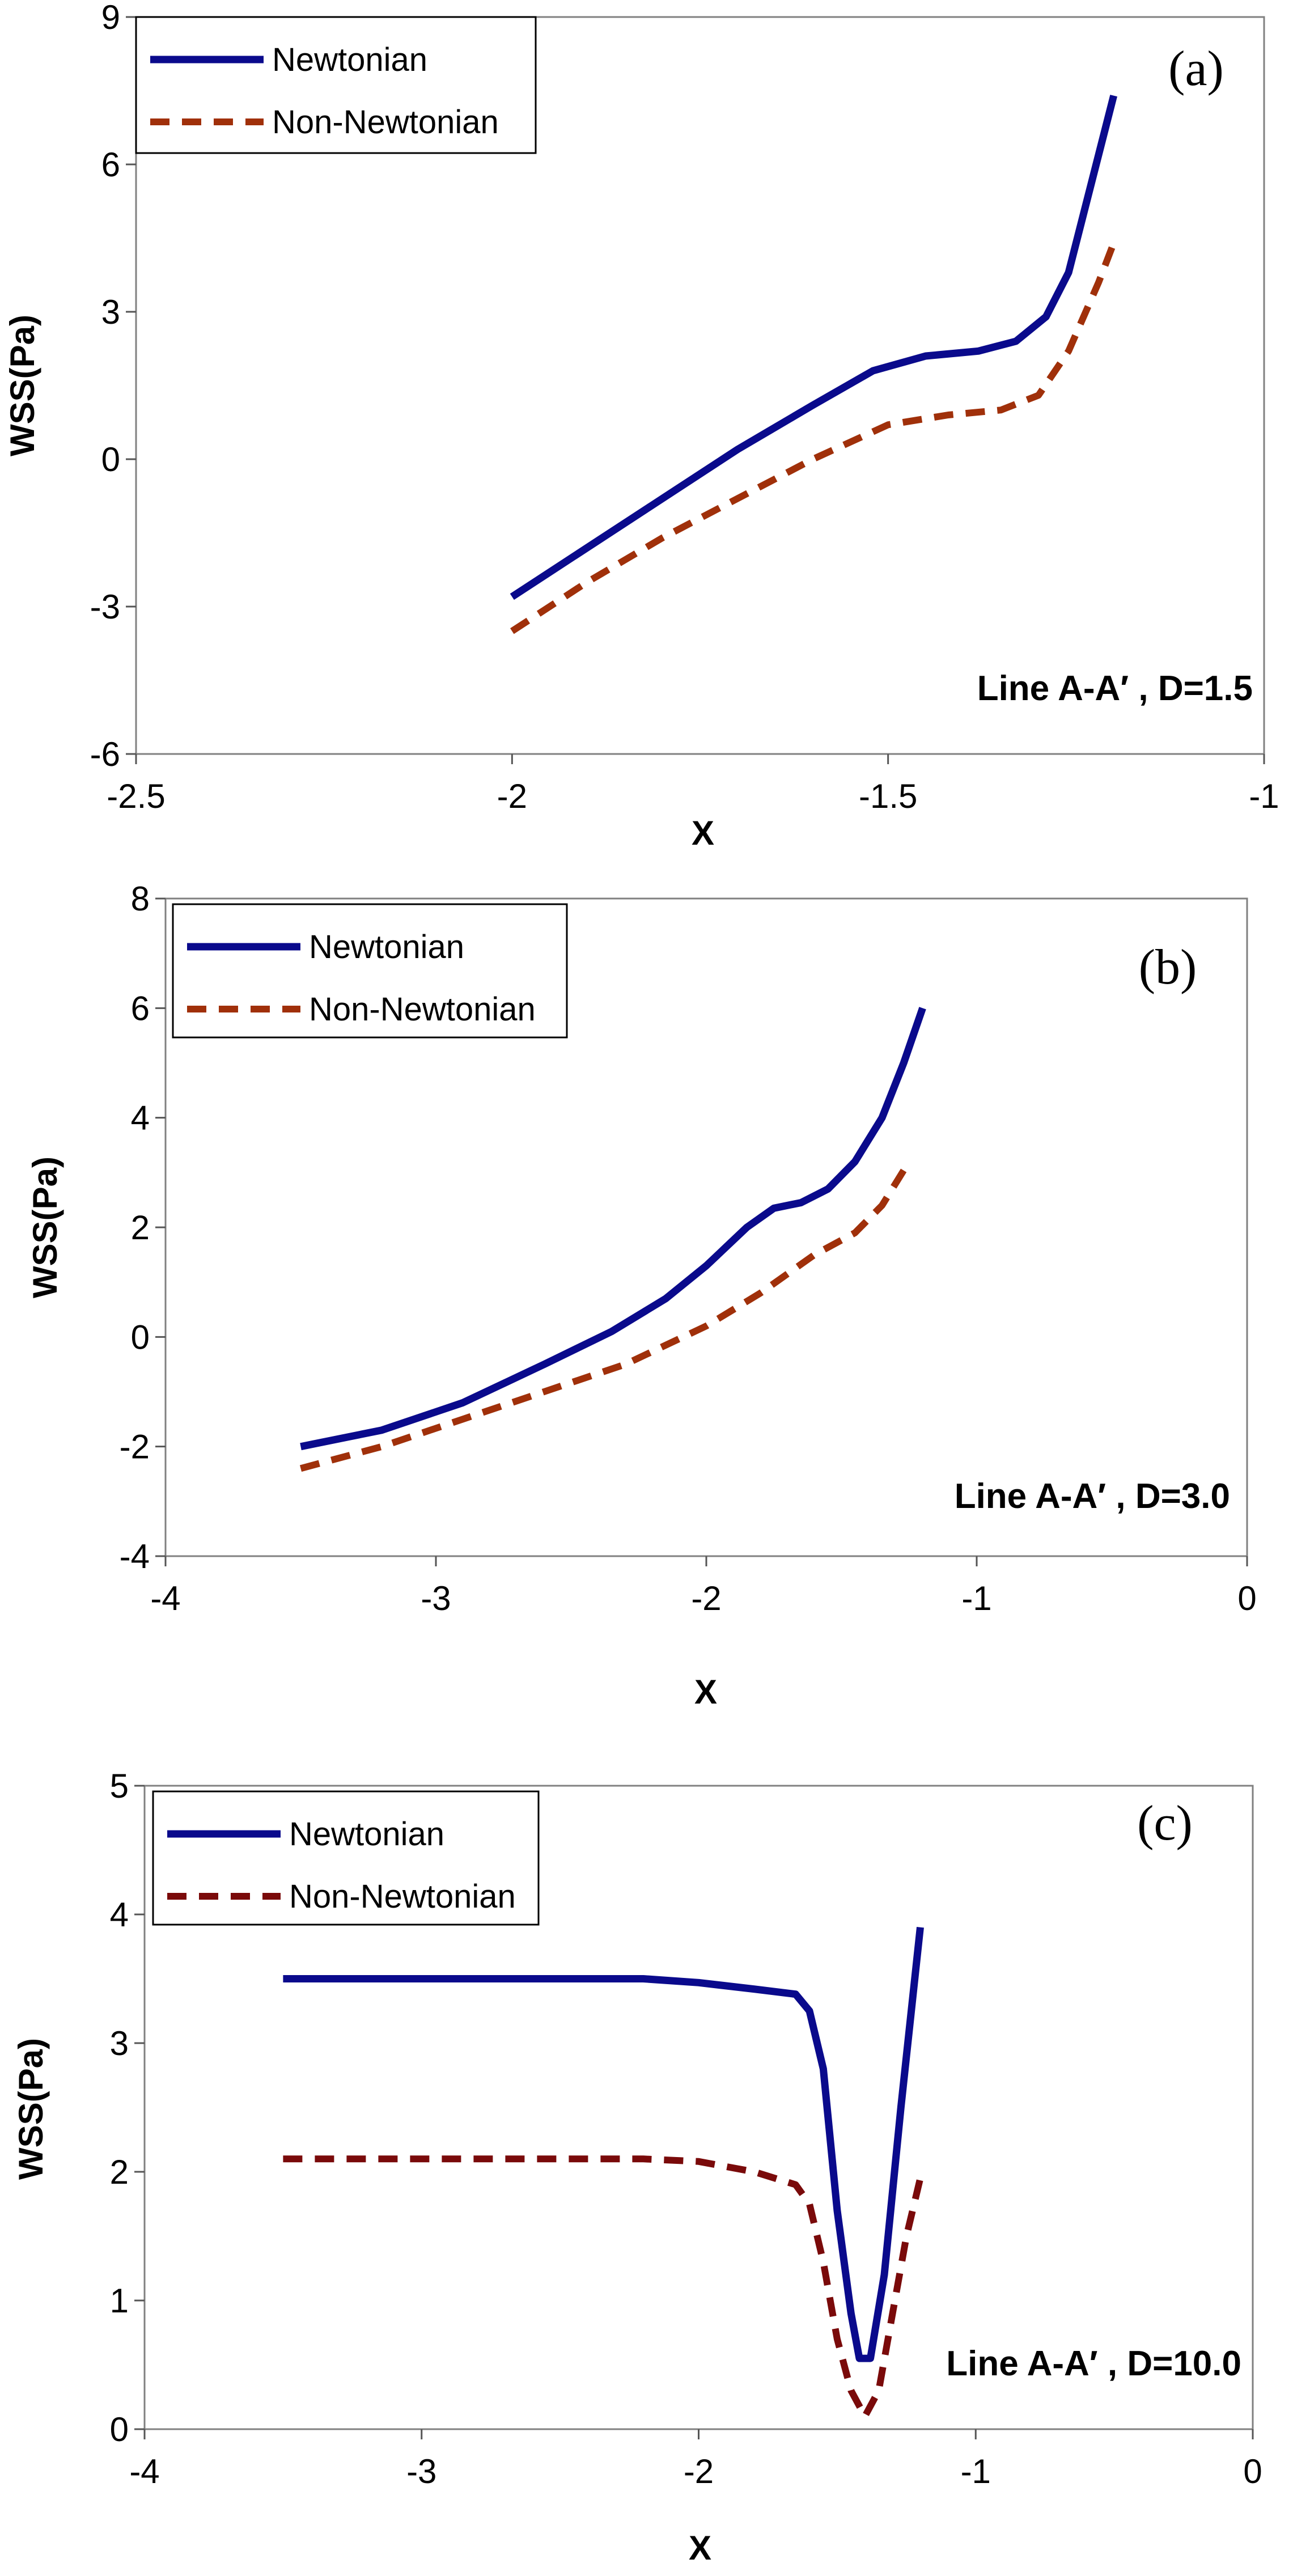  I want to click on y-tick-label: 9, so click(111, 18).